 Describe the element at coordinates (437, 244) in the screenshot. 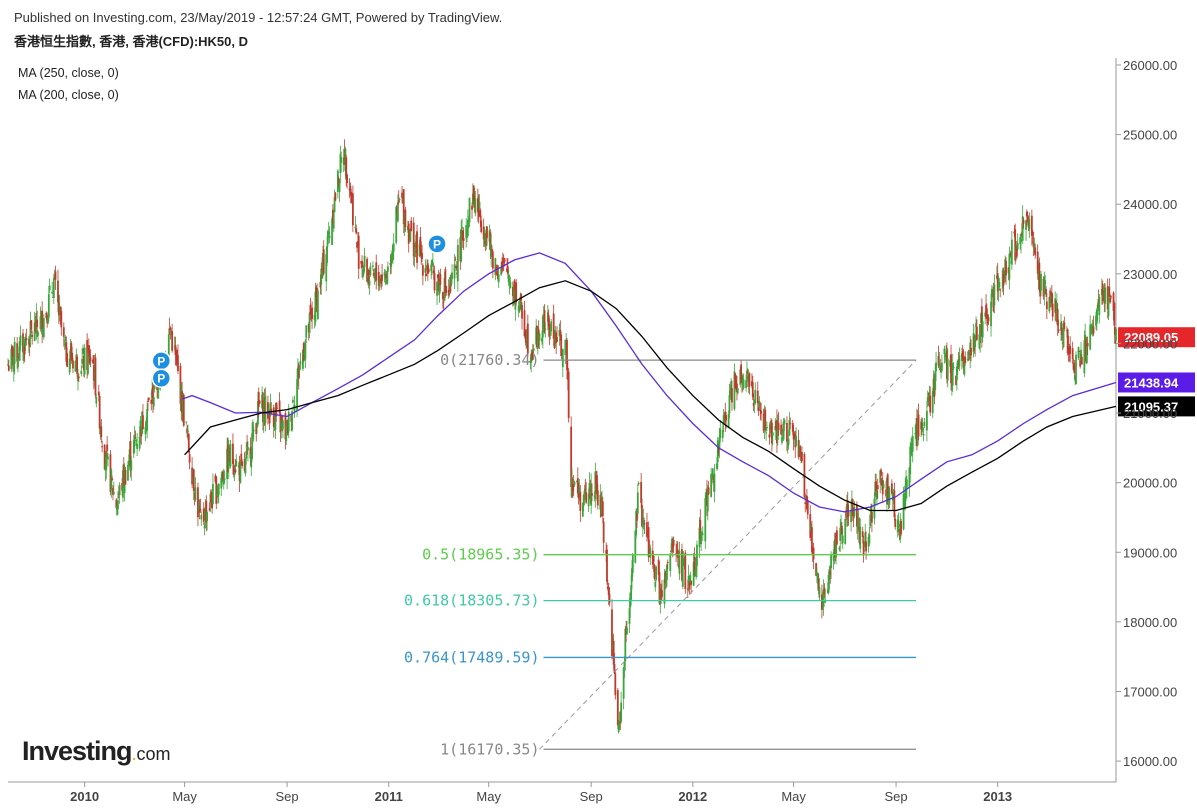

I see `marker-p-icon` at that location.